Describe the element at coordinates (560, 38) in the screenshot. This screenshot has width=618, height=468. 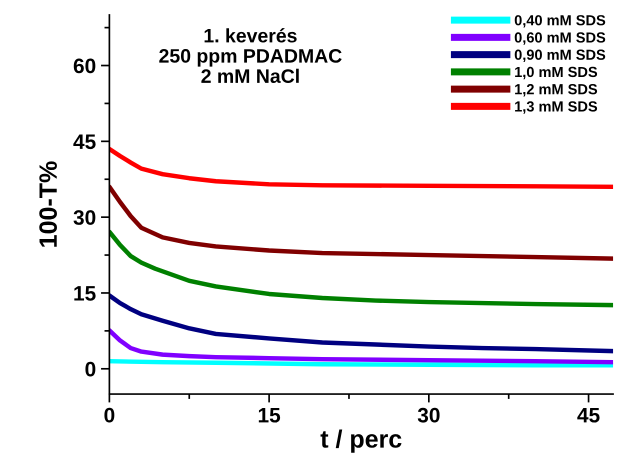
I see `legend-label: 0,60 mM SDS` at that location.